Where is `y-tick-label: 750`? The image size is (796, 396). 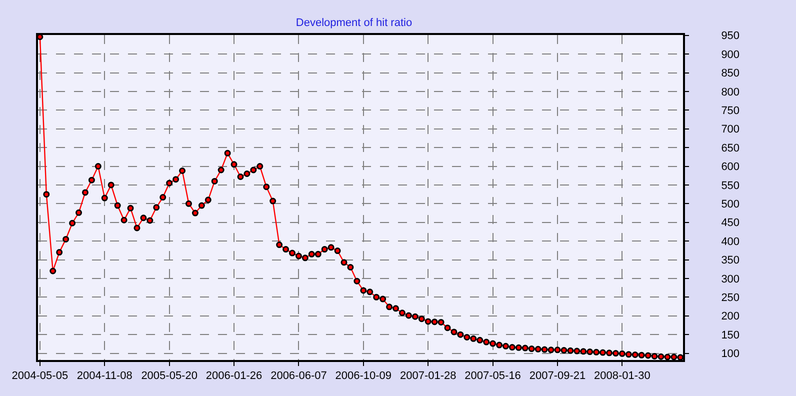 y-tick-label: 750 is located at coordinates (730, 111).